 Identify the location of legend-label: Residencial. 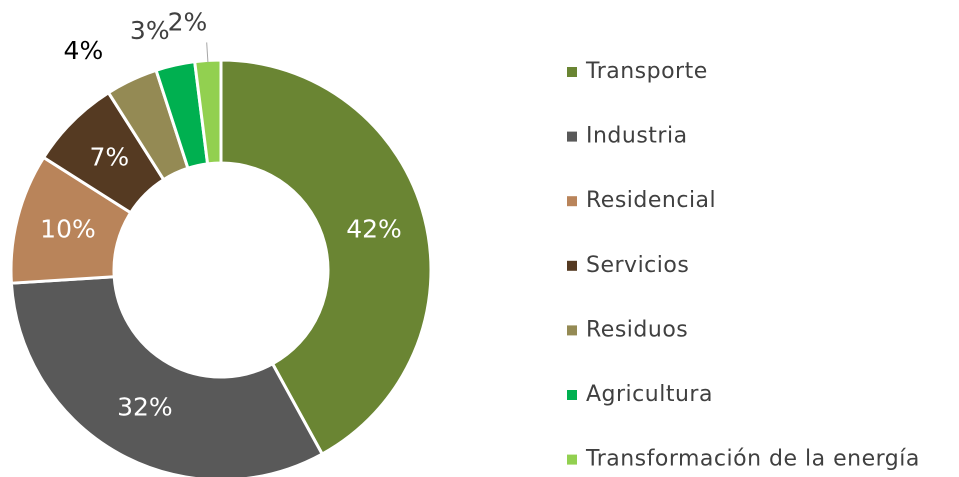
(651, 200).